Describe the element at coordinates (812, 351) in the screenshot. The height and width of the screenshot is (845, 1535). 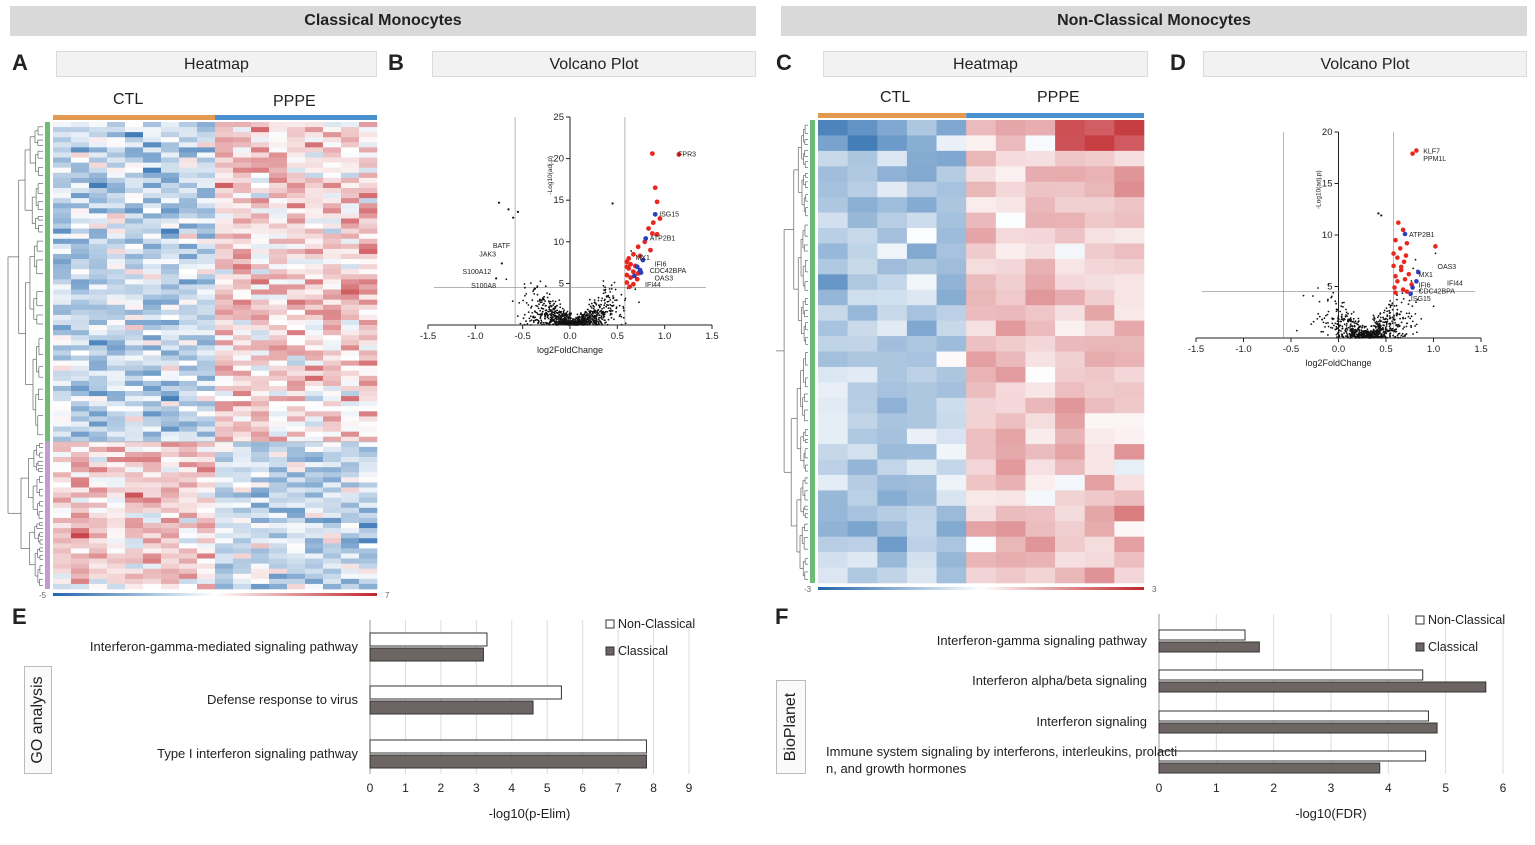
I see `cluster-1-bar` at that location.